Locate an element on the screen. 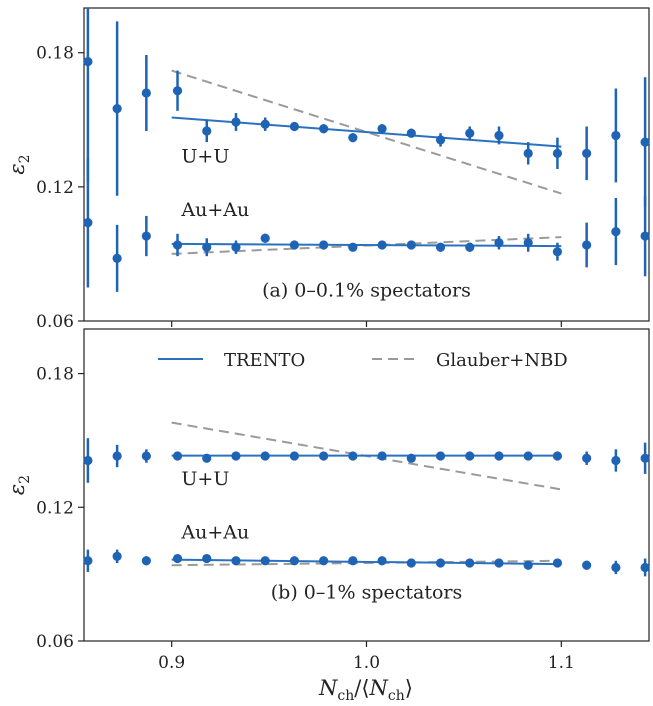  legend-glauber-label: Glauber+NBD is located at coordinates (502, 360).